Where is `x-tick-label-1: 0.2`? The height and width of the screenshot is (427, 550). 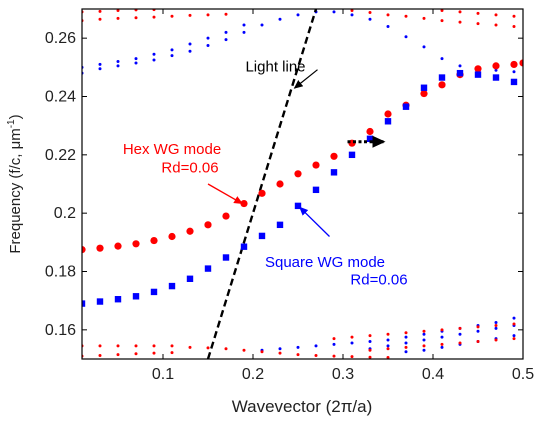
x-tick-label-1: 0.2 is located at coordinates (253, 374).